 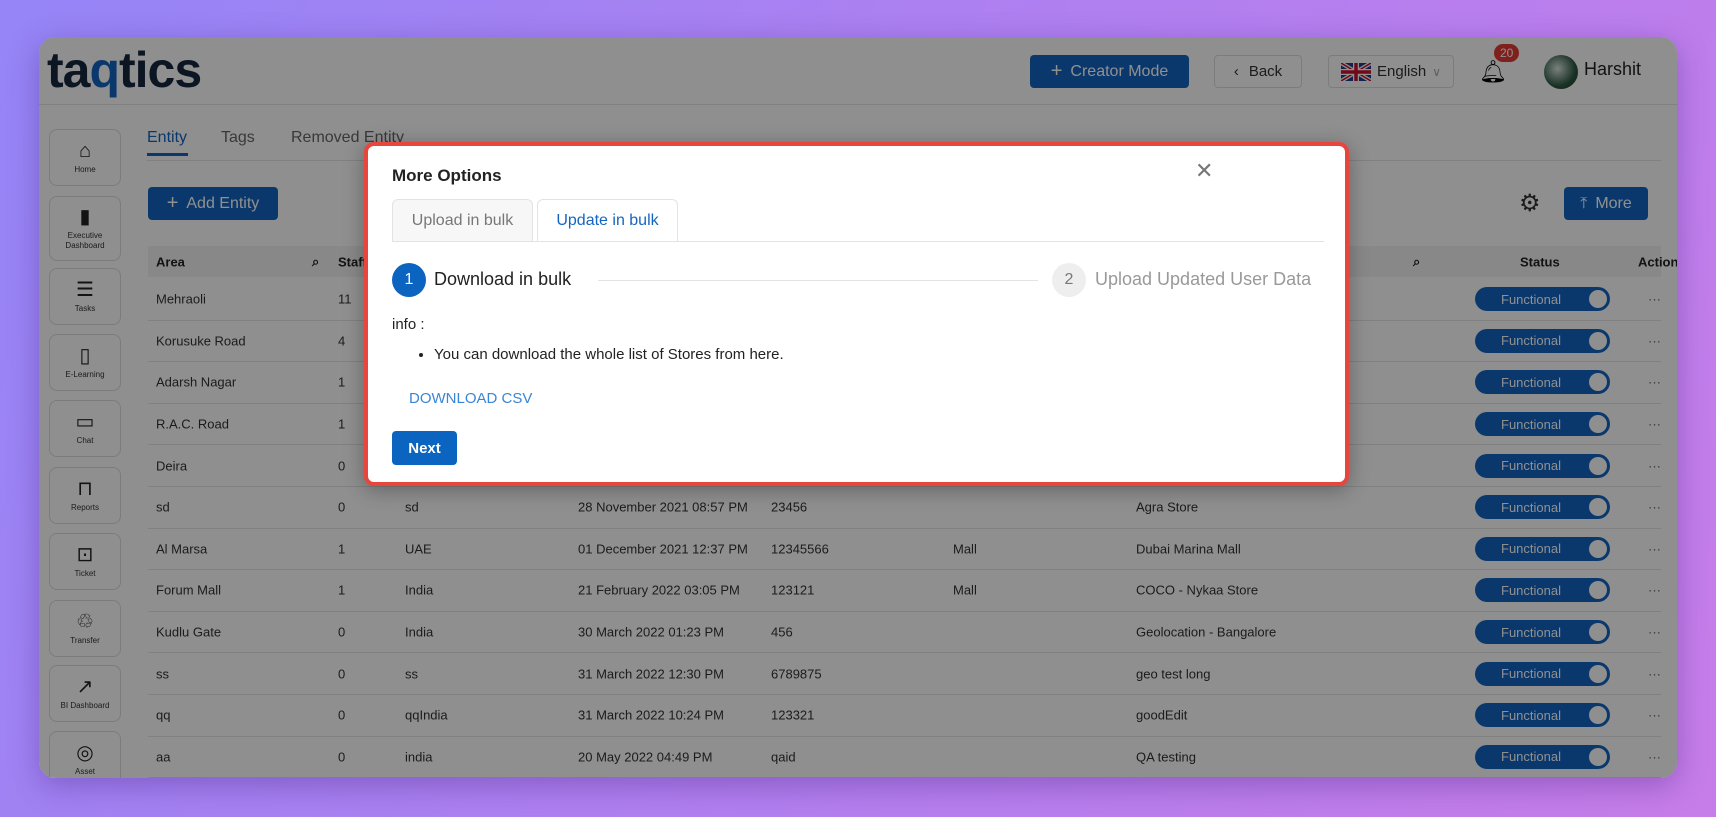 I want to click on upload-icon: ⤒, so click(x=1584, y=203).